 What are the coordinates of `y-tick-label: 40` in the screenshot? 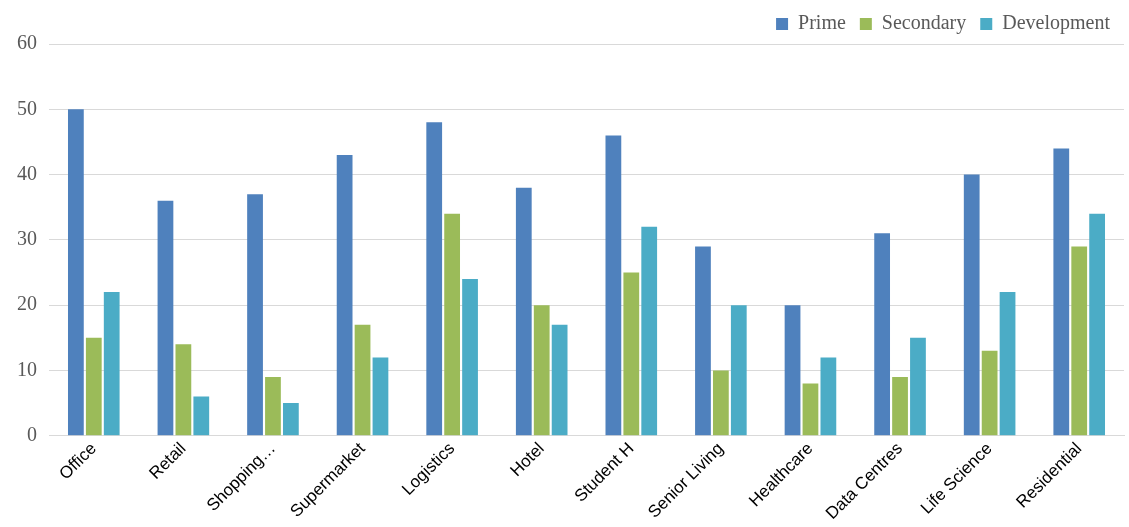 It's located at (27, 172).